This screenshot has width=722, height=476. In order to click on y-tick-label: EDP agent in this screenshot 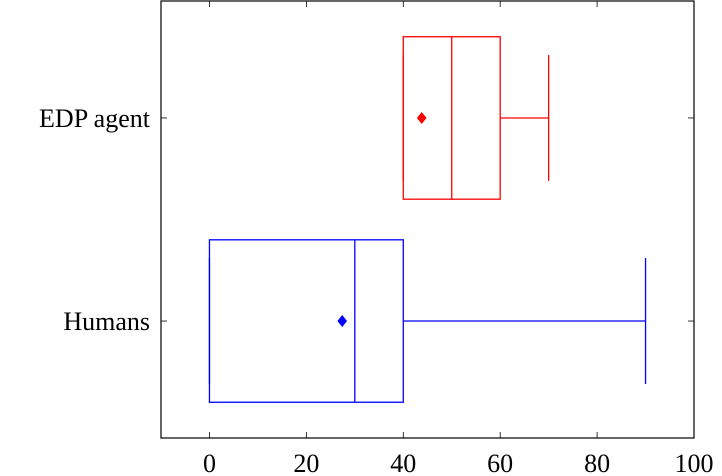, I will do `click(95, 118)`.